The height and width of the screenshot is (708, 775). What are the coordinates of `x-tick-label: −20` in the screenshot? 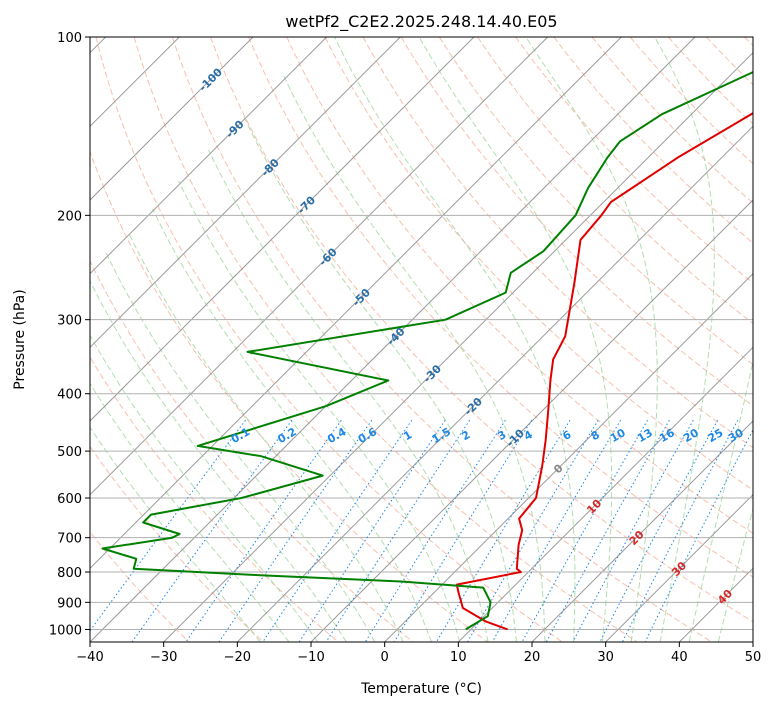 It's located at (237, 657).